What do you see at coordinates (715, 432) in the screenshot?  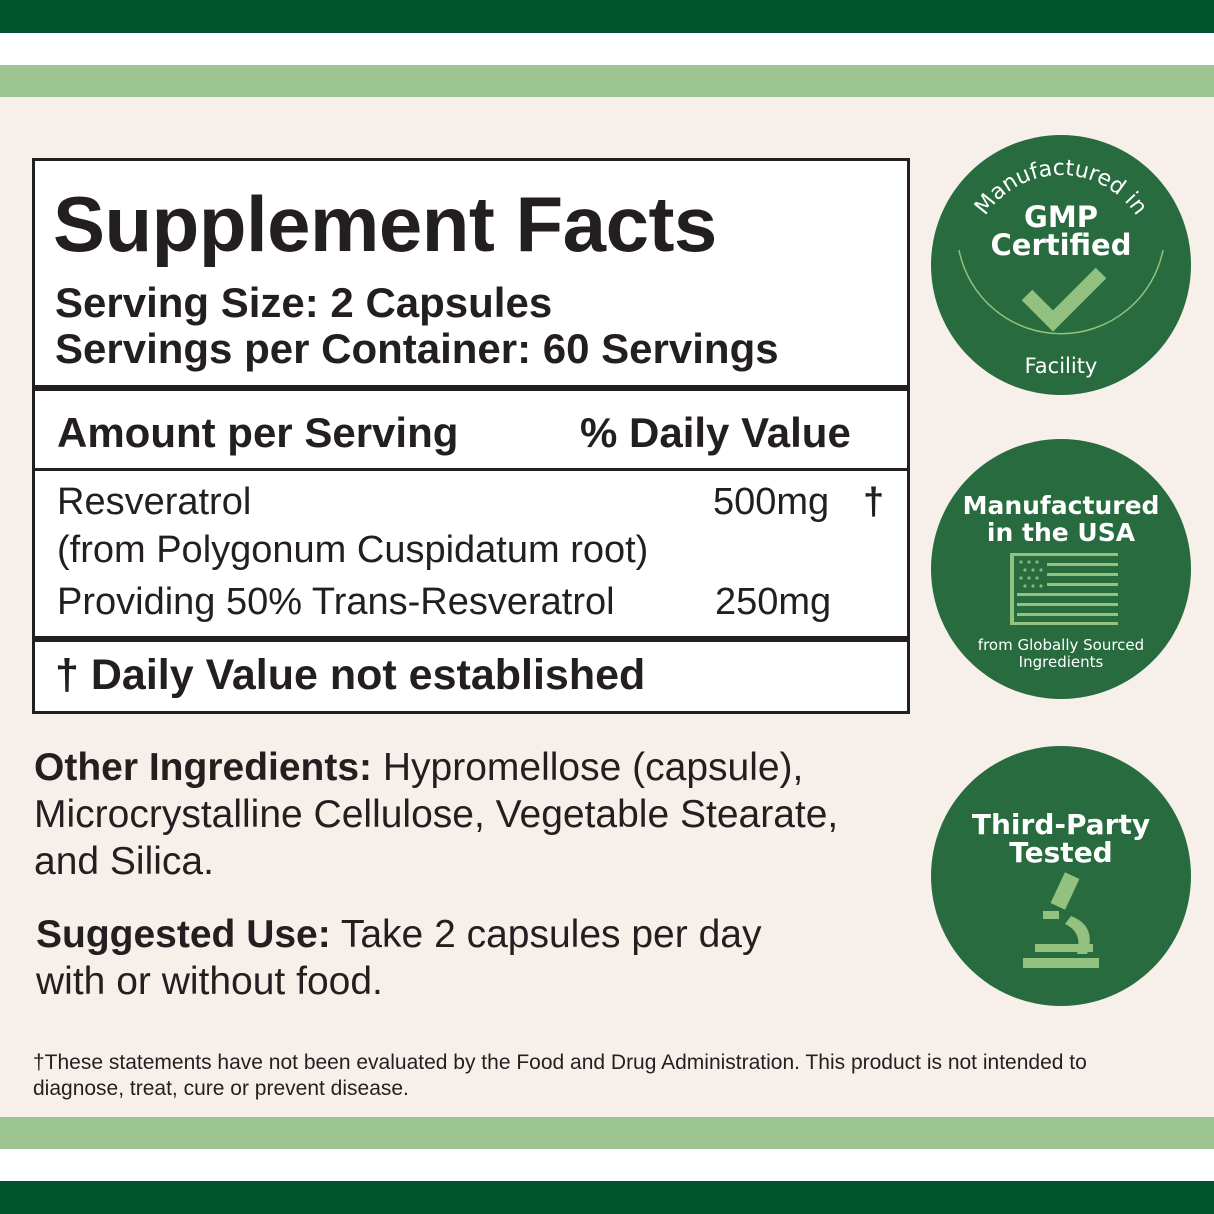 I see `header-daily-value: % Daily Value` at bounding box center [715, 432].